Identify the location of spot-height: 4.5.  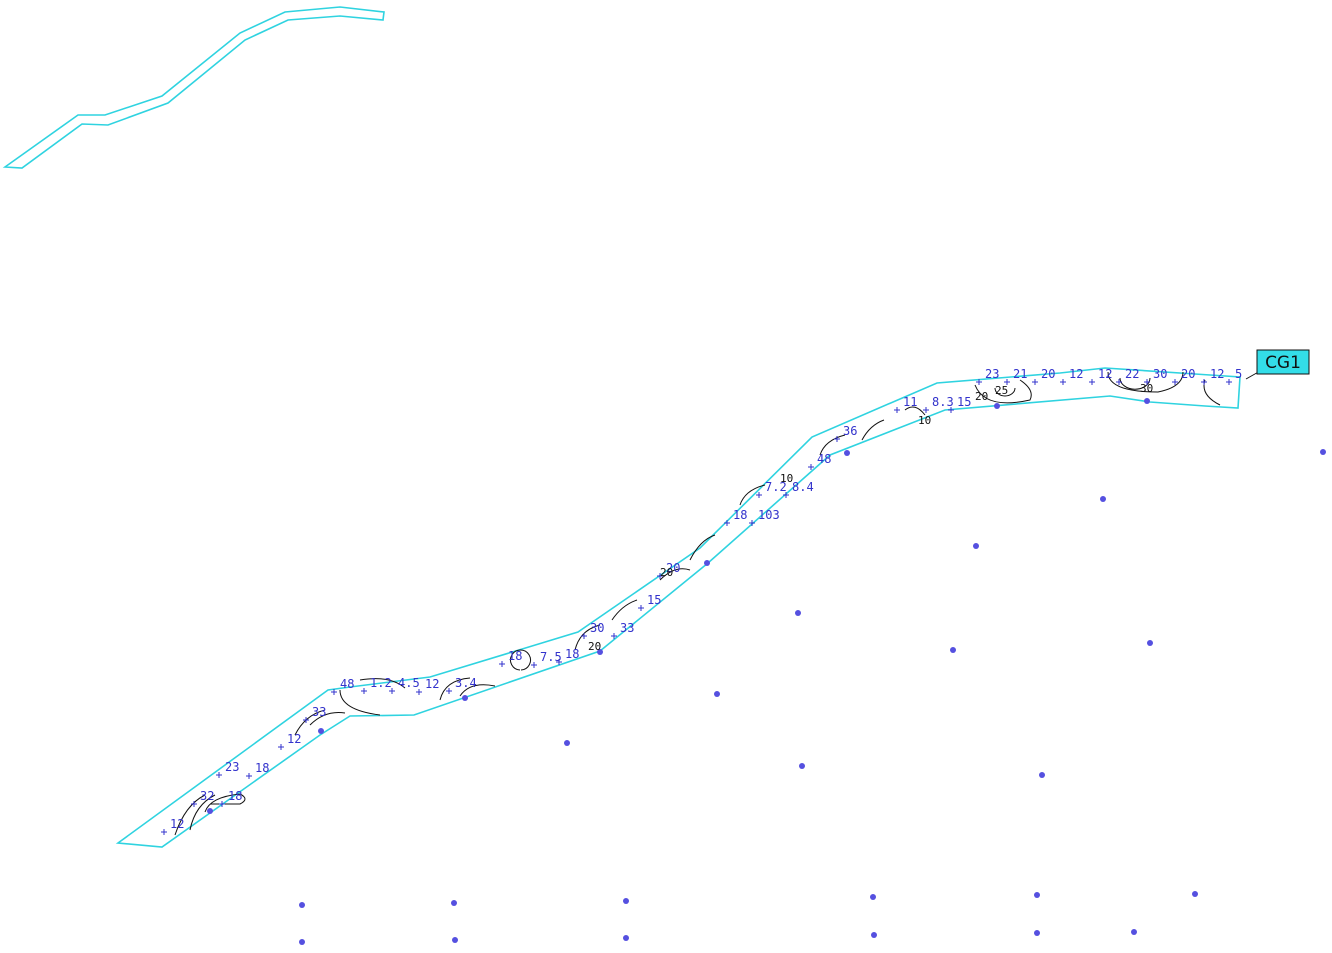
(409, 683).